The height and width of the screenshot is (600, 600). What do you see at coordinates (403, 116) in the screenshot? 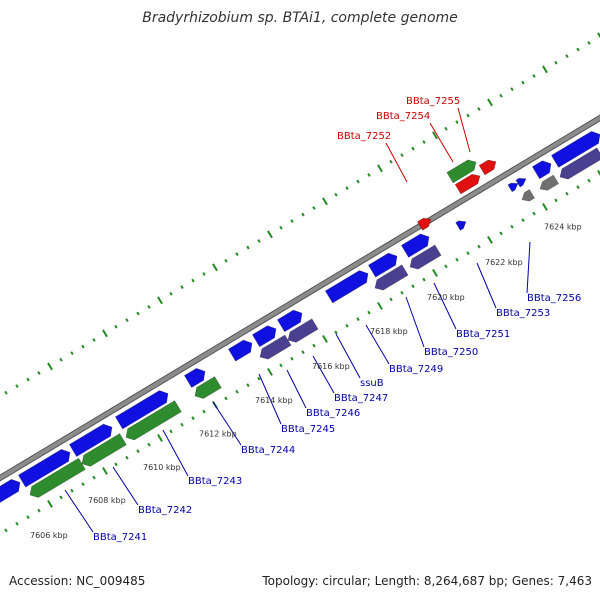
I see `gene-label-highlighted: BBta_7254` at bounding box center [403, 116].